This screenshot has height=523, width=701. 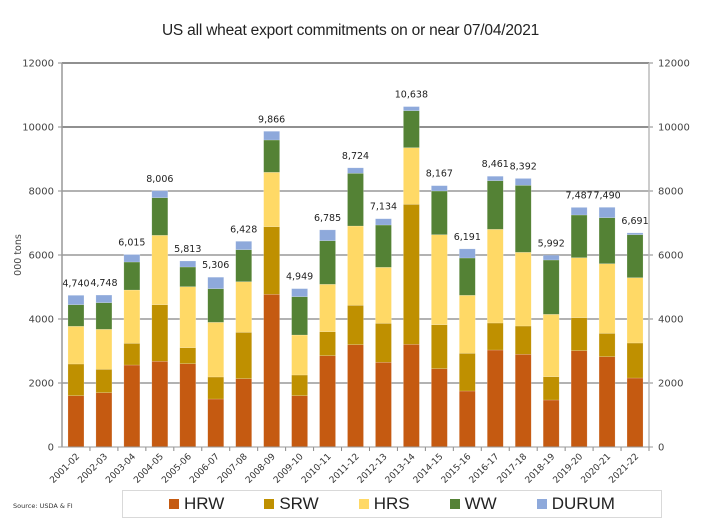 I want to click on y2-tick-label: 6000, so click(x=670, y=256).